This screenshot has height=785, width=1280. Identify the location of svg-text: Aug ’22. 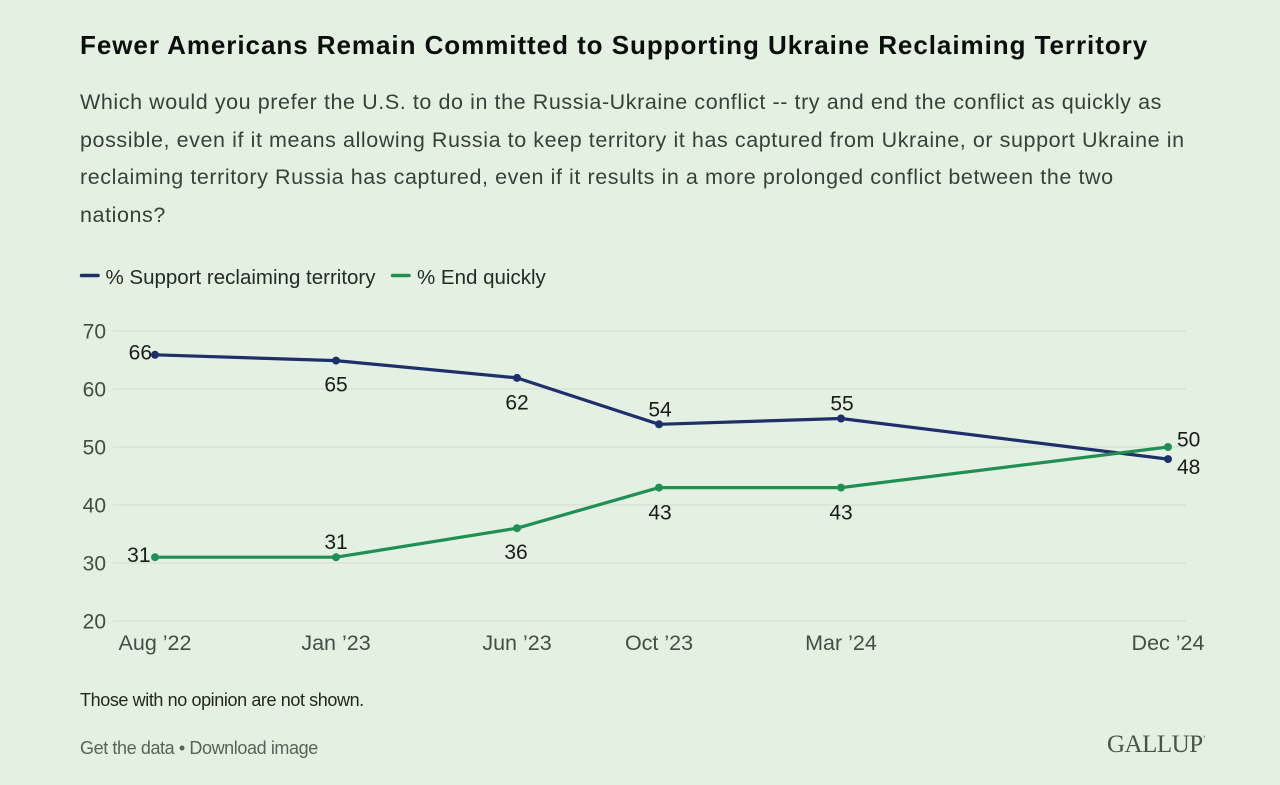
(155, 643).